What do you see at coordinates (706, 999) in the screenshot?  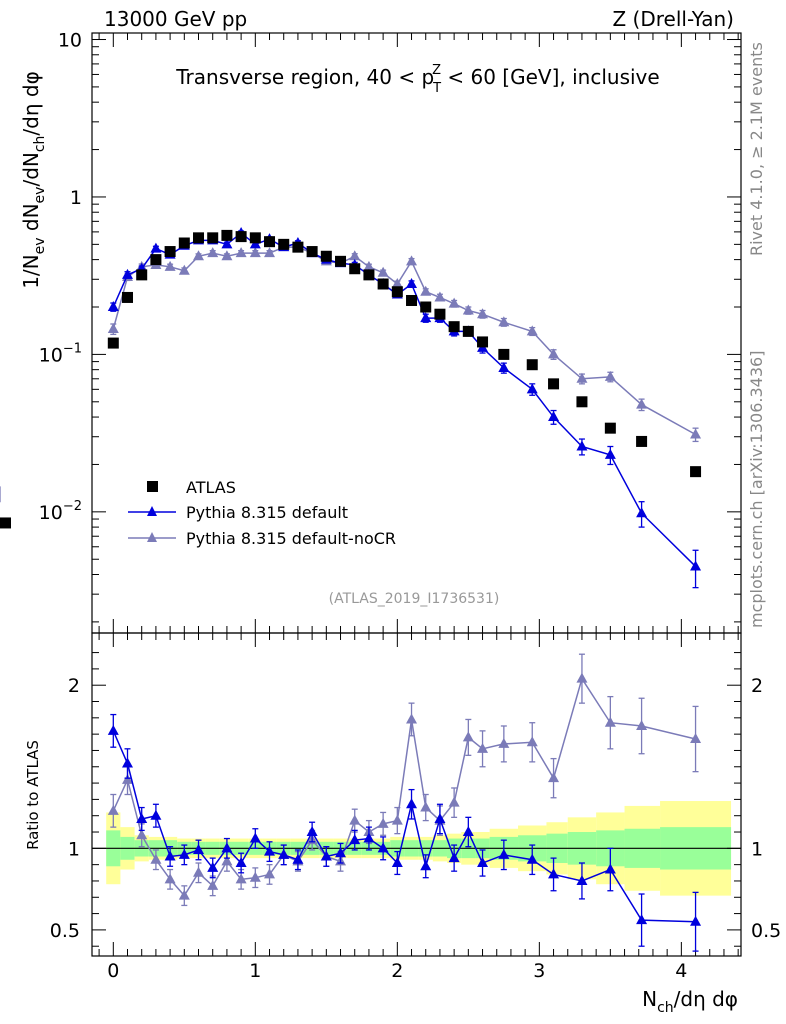 I see `xlabel-b: /dη dφ` at bounding box center [706, 999].